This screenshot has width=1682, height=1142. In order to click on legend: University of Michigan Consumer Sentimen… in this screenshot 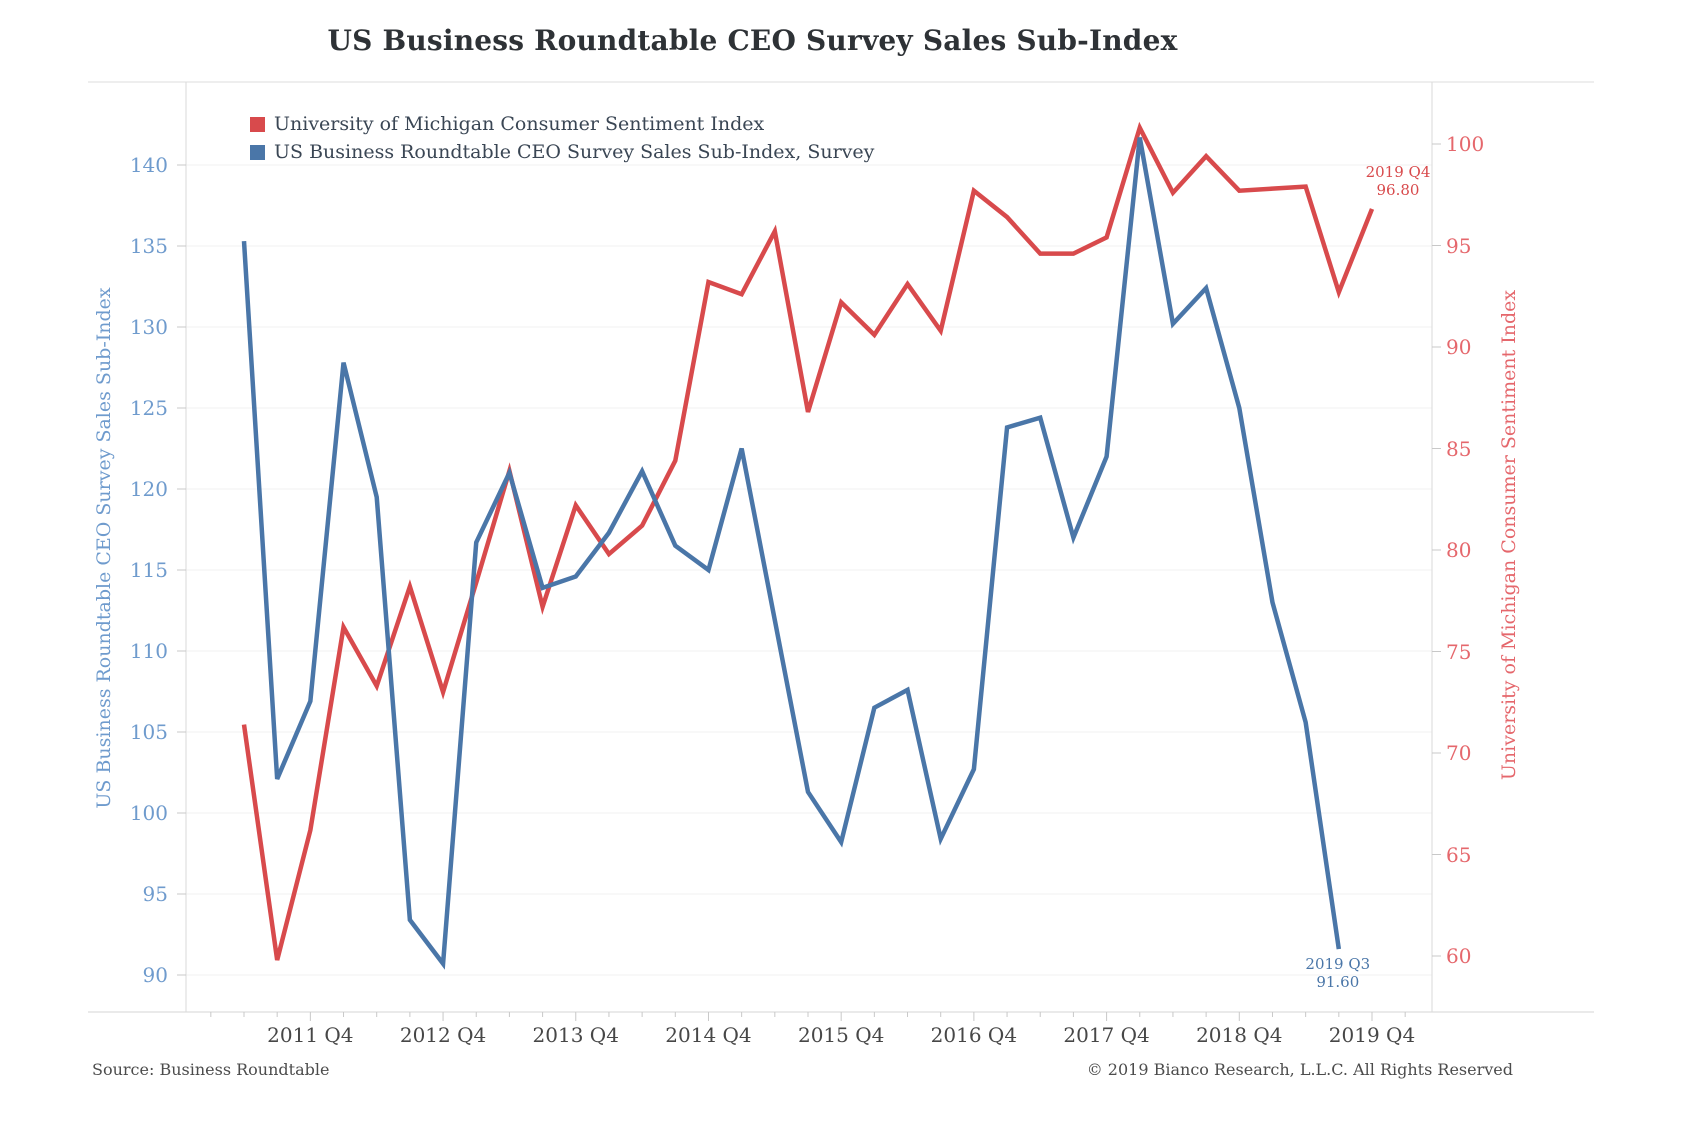, I will do `click(562, 138)`.